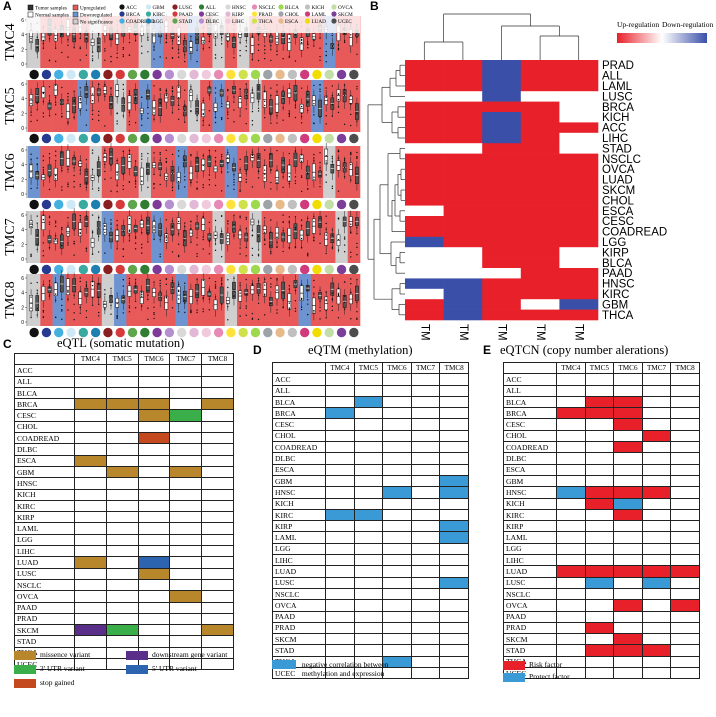  I want to click on table-header-row: TMC4 TMC5 TMC6 TMC7 TMC8, so click(124, 359).